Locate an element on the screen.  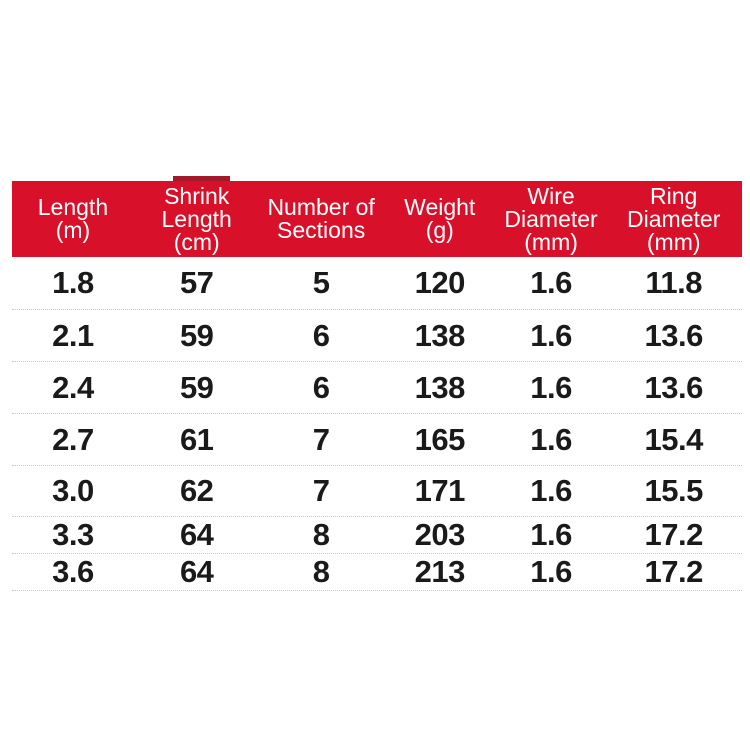
cell-shrink-length: 61 is located at coordinates (196, 439).